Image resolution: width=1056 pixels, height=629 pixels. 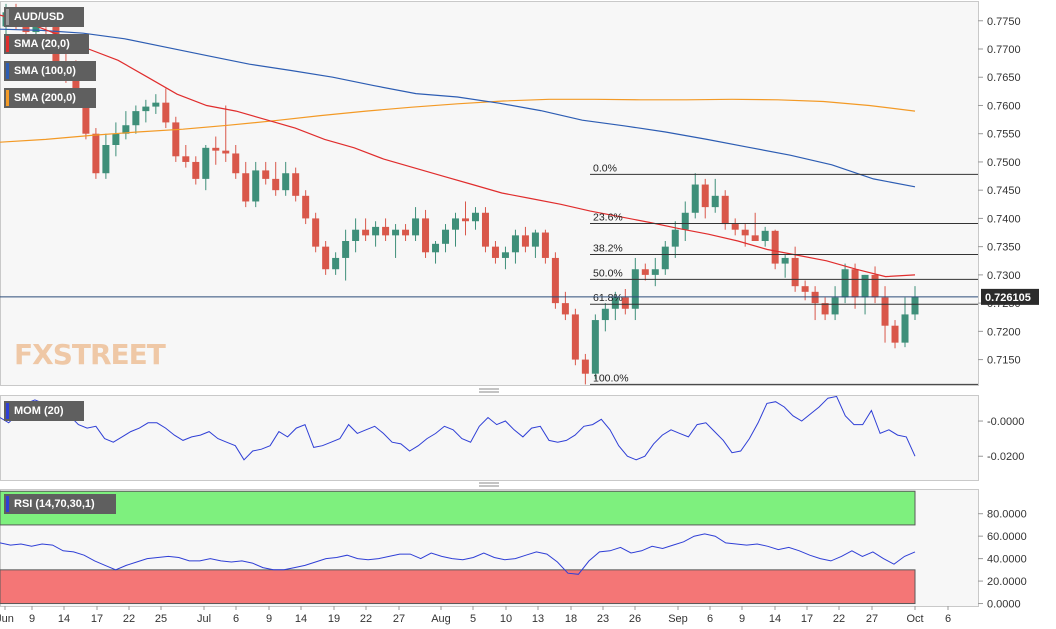 I want to click on last-price-value: 0.726105, so click(x=1008, y=298).